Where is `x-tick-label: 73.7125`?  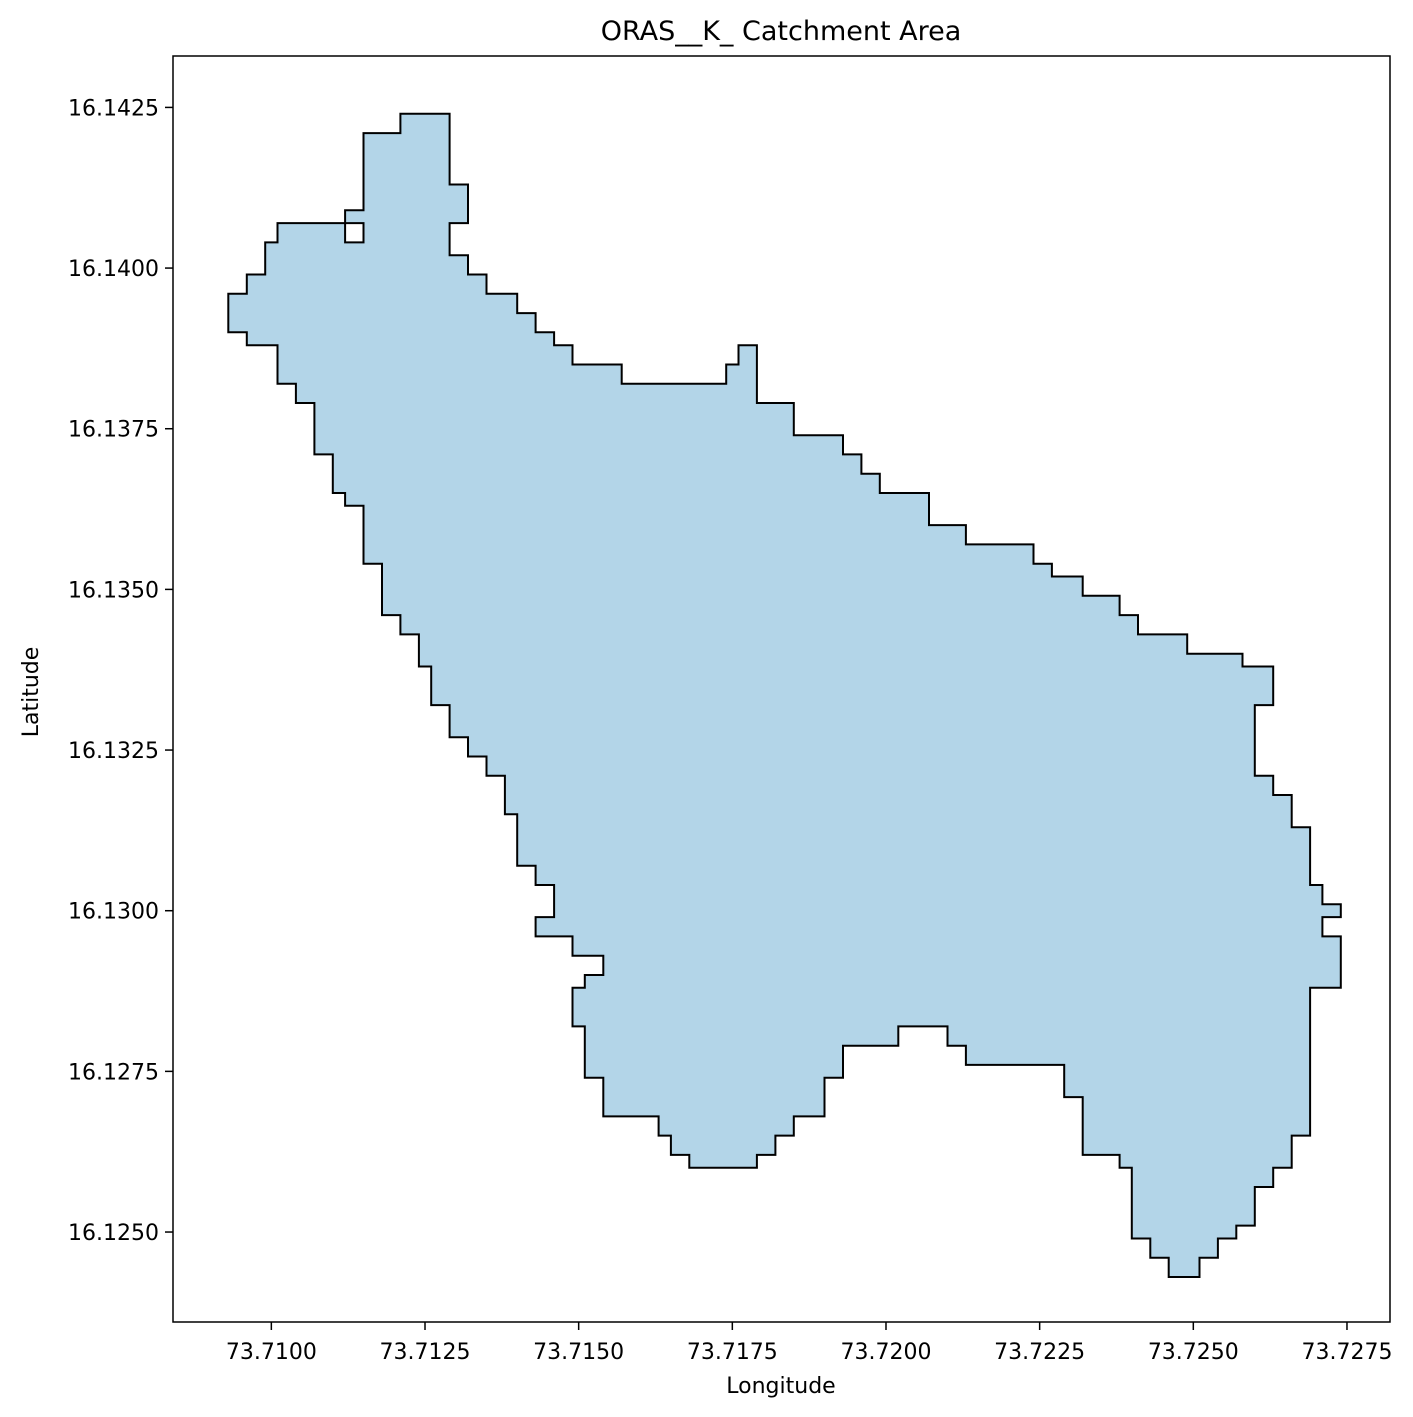 x-tick-label: 73.7125 is located at coordinates (425, 1352).